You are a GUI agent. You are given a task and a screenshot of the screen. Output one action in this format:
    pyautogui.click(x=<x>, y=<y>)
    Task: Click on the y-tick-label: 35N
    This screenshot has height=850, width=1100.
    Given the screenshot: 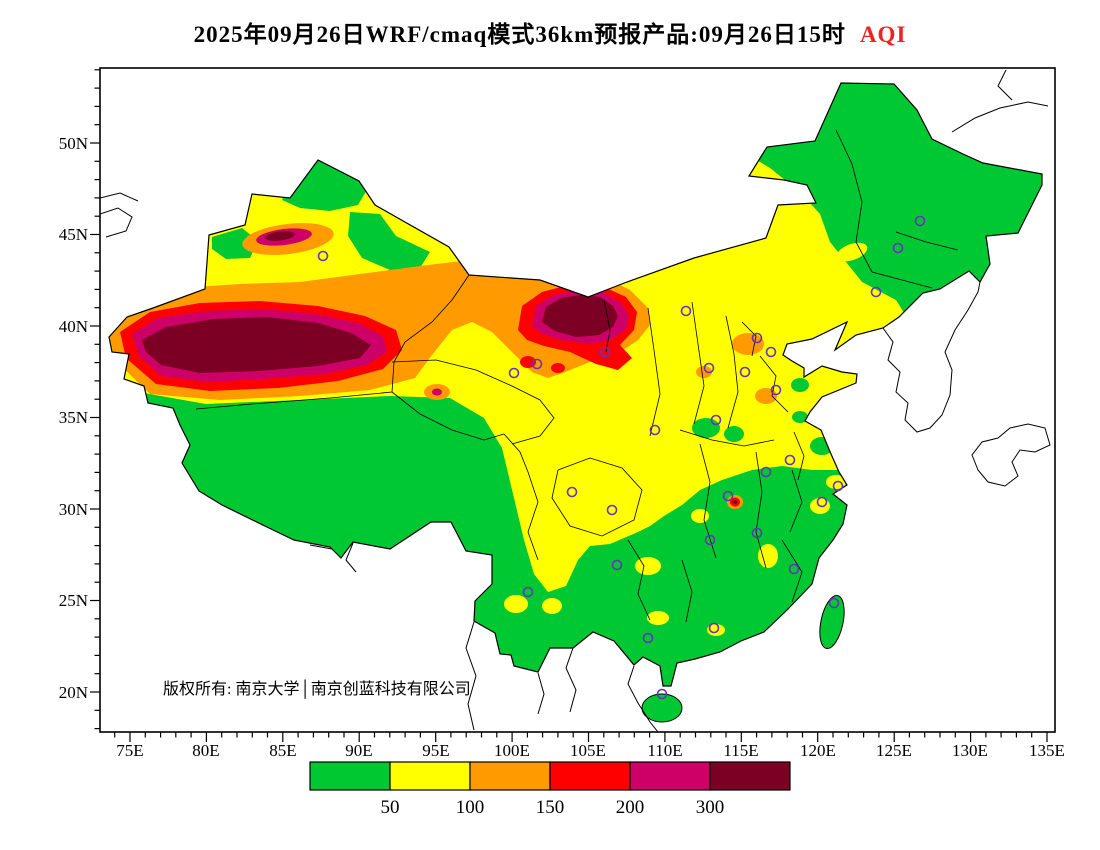 What is the action you would take?
    pyautogui.click(x=73, y=417)
    